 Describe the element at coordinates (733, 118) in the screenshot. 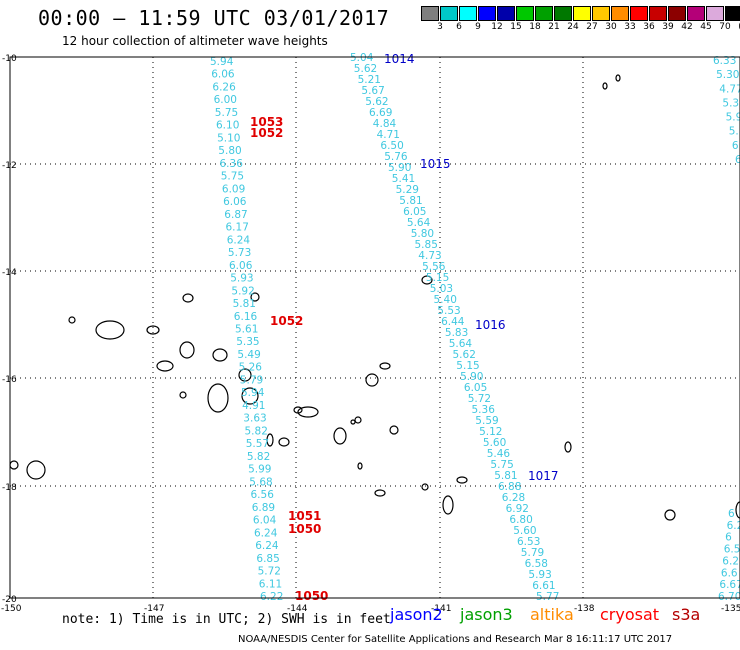

I see `wave-height-value: 5.9` at that location.